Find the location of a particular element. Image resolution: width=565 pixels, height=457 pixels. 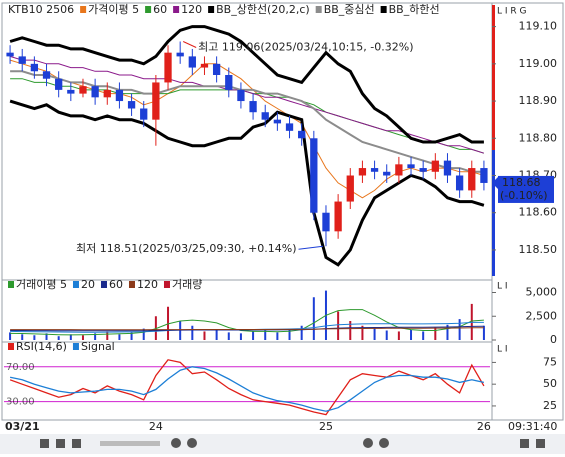

legend-label: BB_상한선(20,2,c) is located at coordinates (263, 9).